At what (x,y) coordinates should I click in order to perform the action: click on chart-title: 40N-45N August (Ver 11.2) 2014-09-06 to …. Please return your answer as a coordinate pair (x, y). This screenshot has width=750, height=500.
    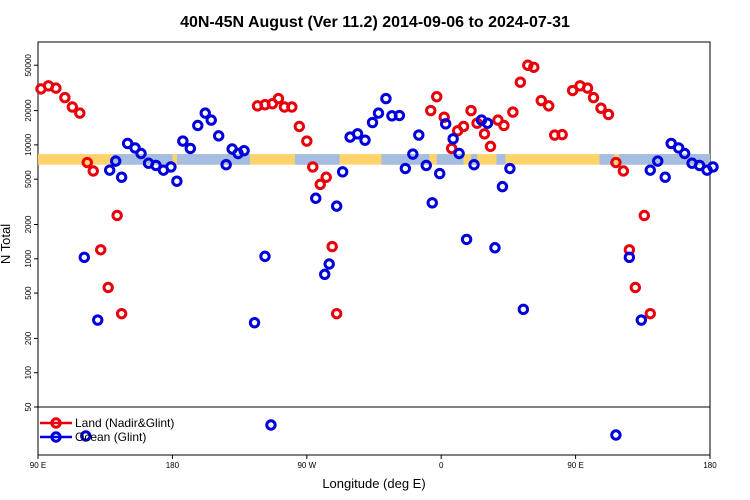
    Looking at the image, I should click on (375, 22).